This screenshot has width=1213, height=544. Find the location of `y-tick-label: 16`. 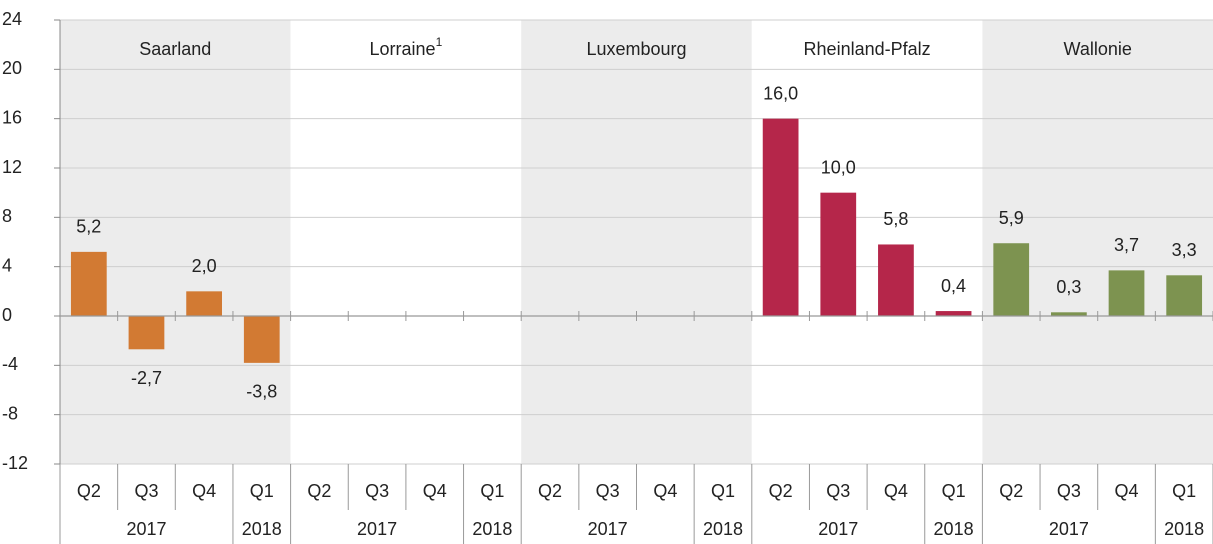

y-tick-label: 16 is located at coordinates (12, 117).